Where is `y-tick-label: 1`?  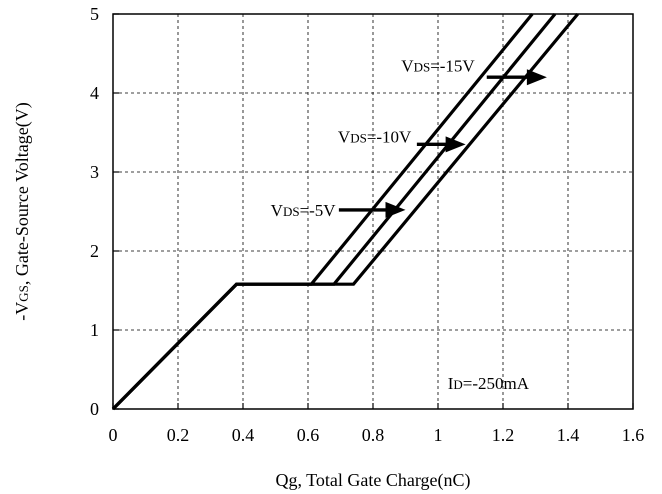 y-tick-label: 1 is located at coordinates (94, 330).